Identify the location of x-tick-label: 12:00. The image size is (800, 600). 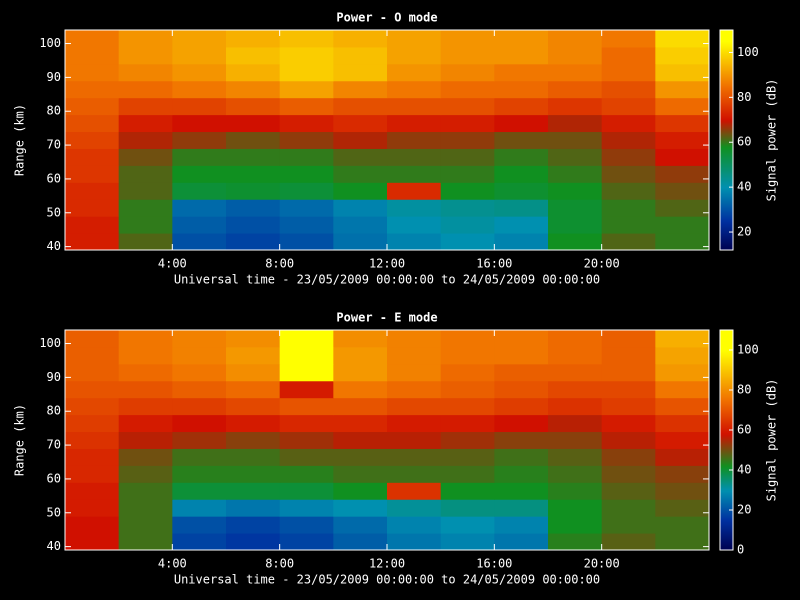
(387, 264).